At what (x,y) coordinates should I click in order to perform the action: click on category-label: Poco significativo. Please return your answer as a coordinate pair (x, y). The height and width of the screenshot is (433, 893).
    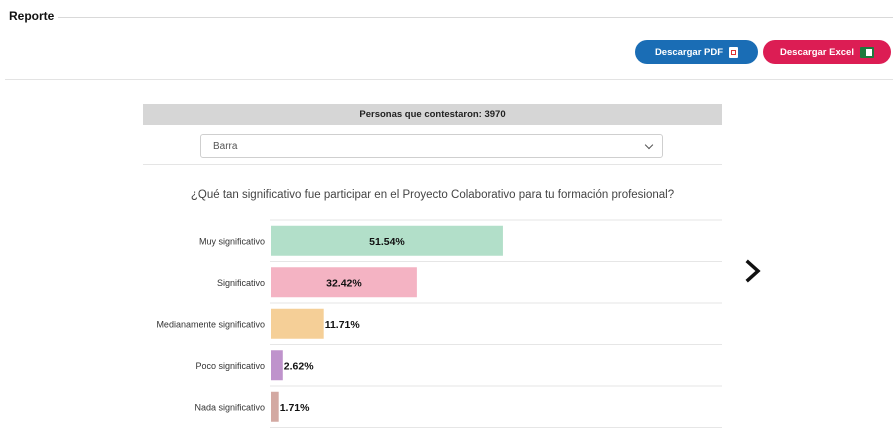
    Looking at the image, I should click on (230, 366).